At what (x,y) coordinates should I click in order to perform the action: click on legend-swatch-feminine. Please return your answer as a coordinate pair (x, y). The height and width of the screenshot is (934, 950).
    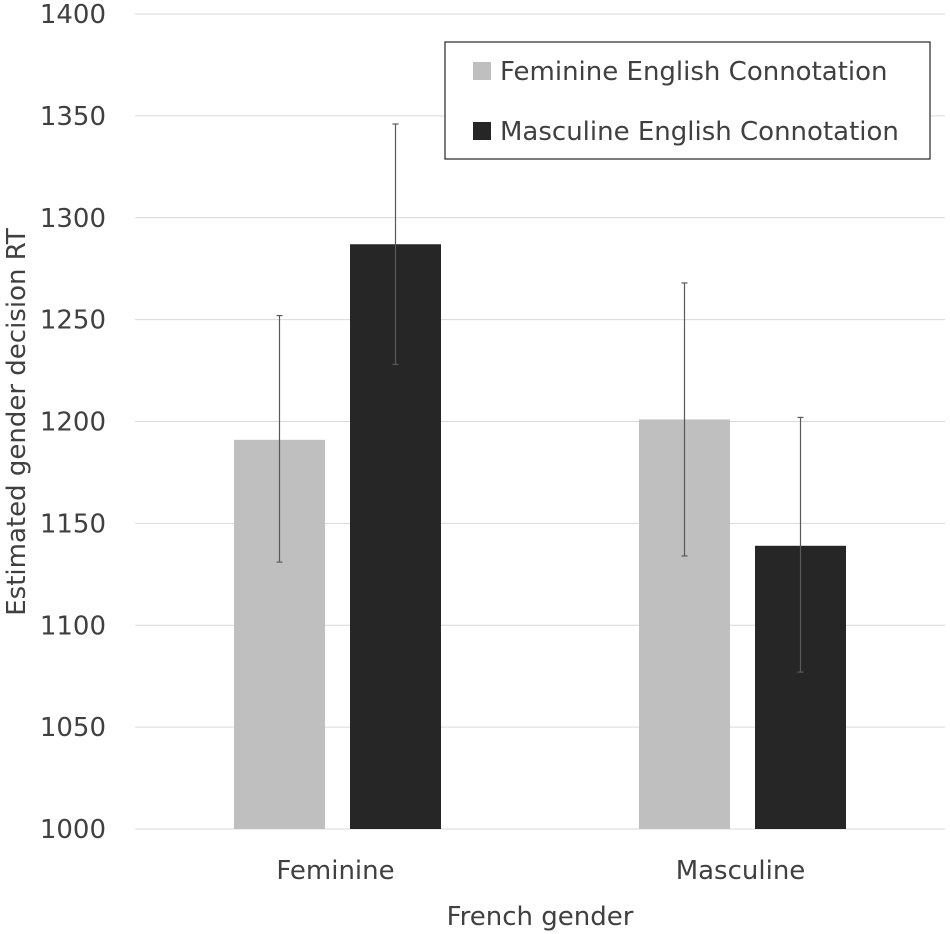
    Looking at the image, I should click on (482, 71).